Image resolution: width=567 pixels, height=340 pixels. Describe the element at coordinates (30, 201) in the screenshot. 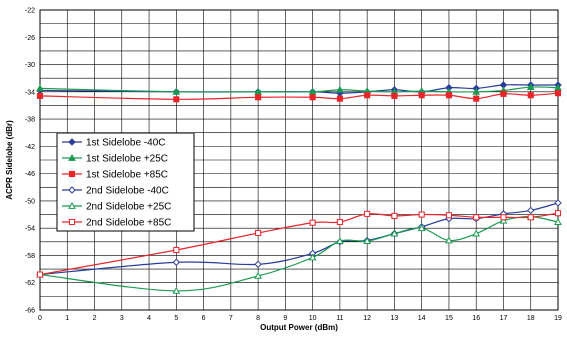

I see `y-tick-label: -50` at that location.